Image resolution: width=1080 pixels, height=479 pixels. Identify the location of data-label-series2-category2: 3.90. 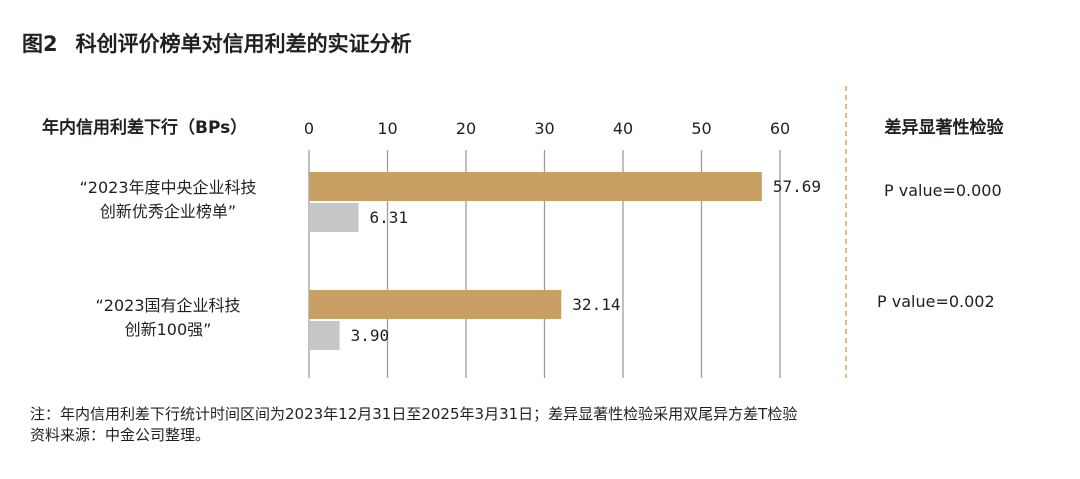
(370, 335).